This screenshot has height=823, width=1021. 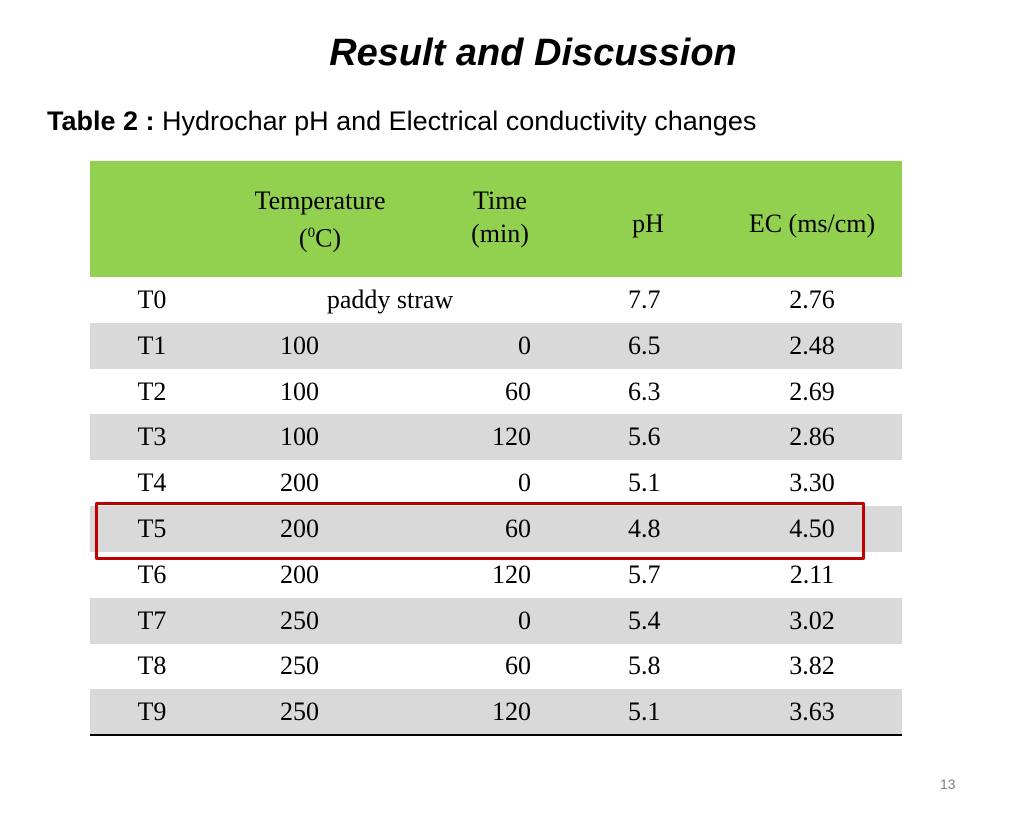 I want to click on row-label-cell: T7, so click(x=152, y=620).